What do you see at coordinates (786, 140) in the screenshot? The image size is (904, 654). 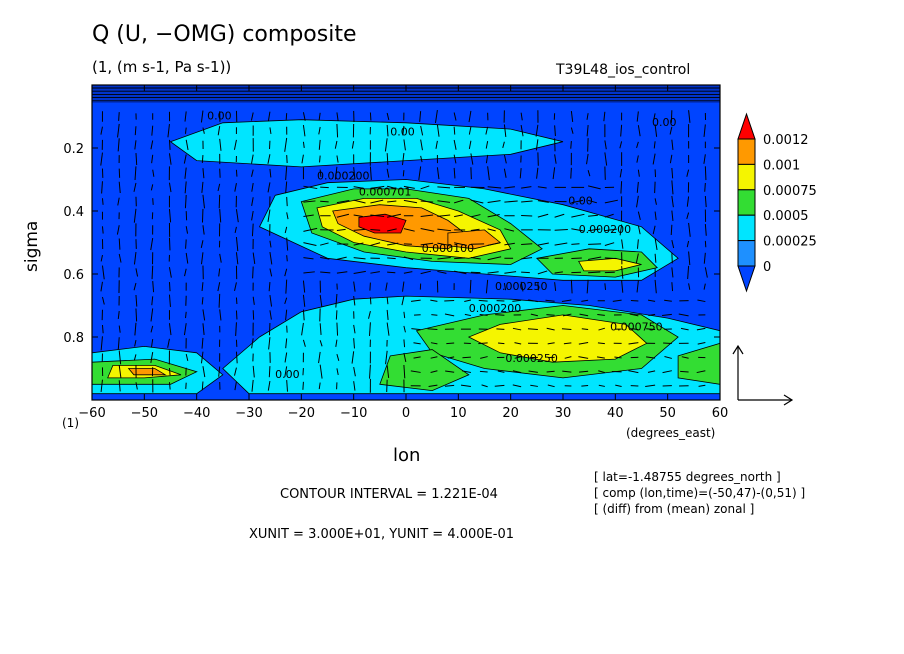 I see `colorbar-label: 0.0012` at bounding box center [786, 140].